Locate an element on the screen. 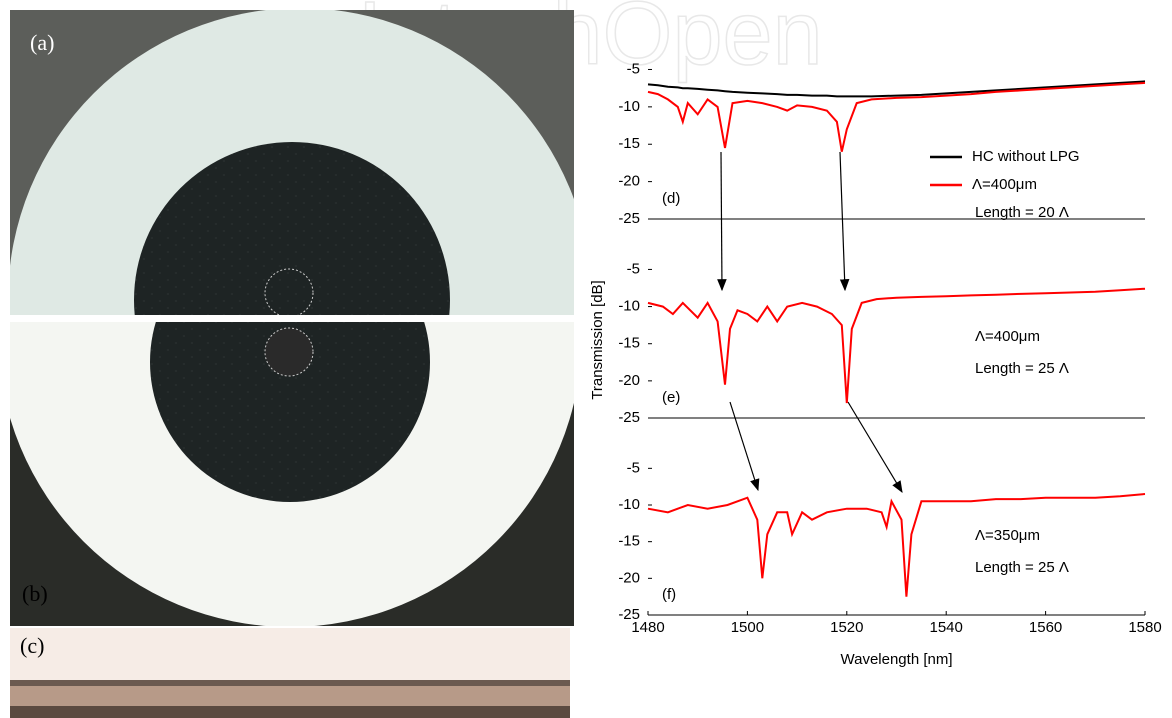  photo-c is located at coordinates (290, 673).